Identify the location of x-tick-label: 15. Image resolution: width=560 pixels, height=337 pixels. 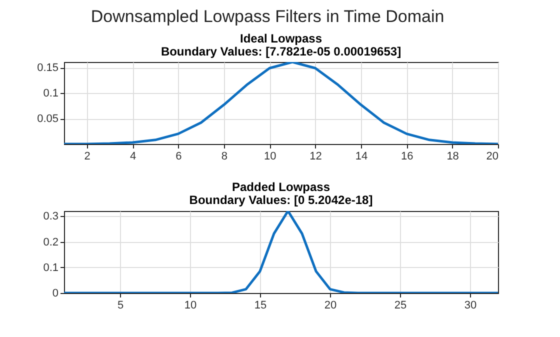
(260, 306).